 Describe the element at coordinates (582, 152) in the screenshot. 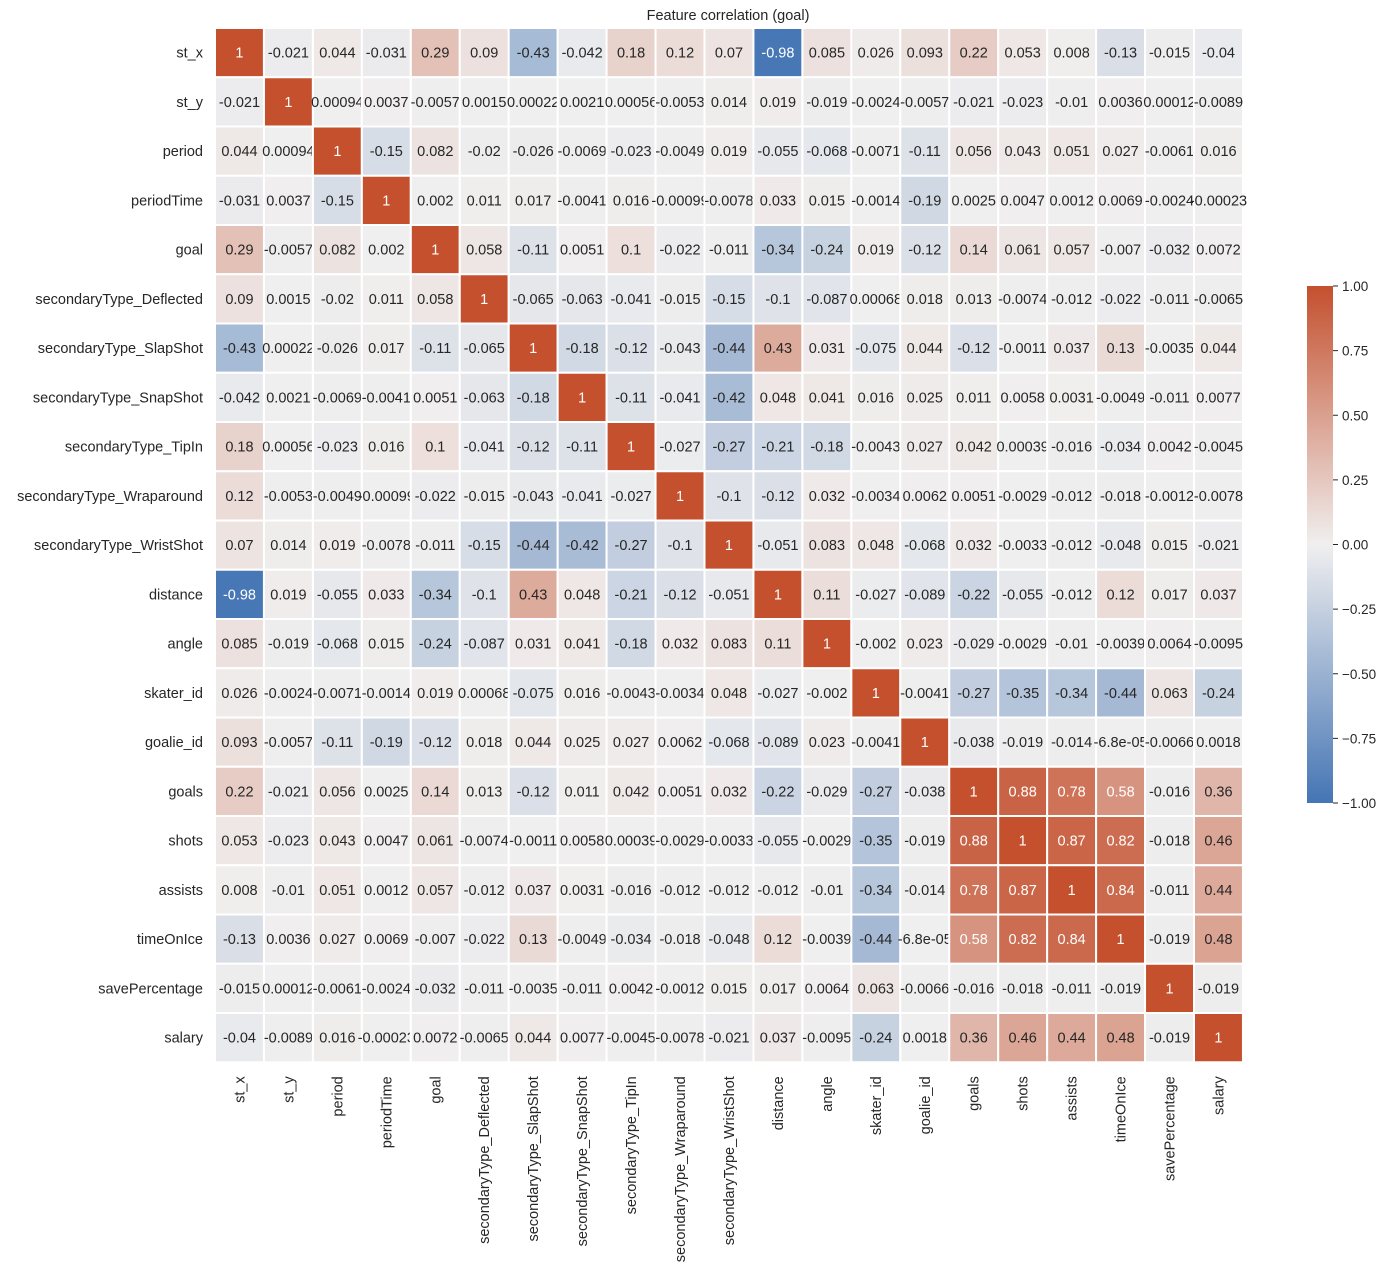

I see `cell-value-label: -0.0069` at that location.